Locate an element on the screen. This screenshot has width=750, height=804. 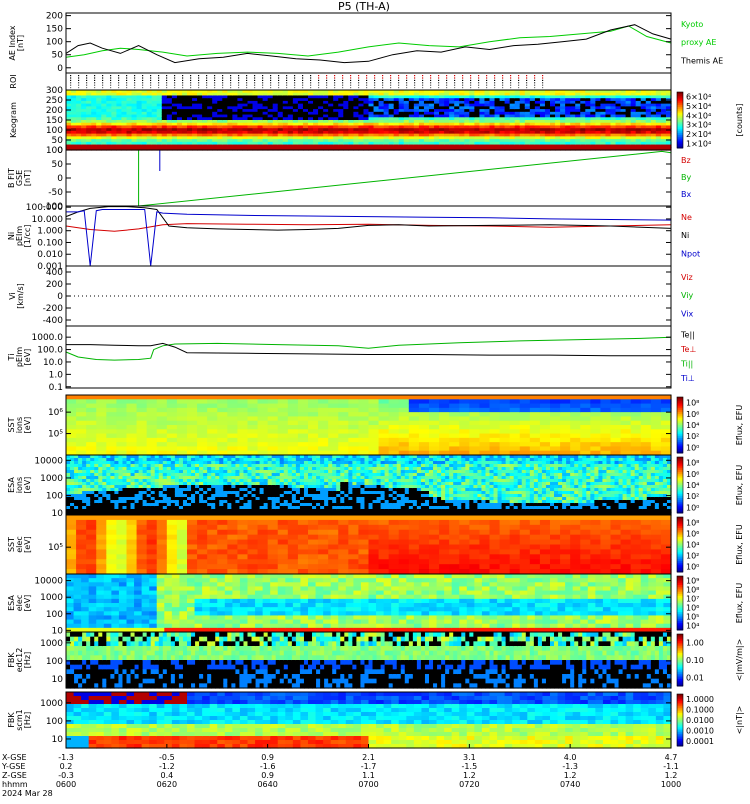
xaxis-tick-label: -1.7 is located at coordinates (369, 766).